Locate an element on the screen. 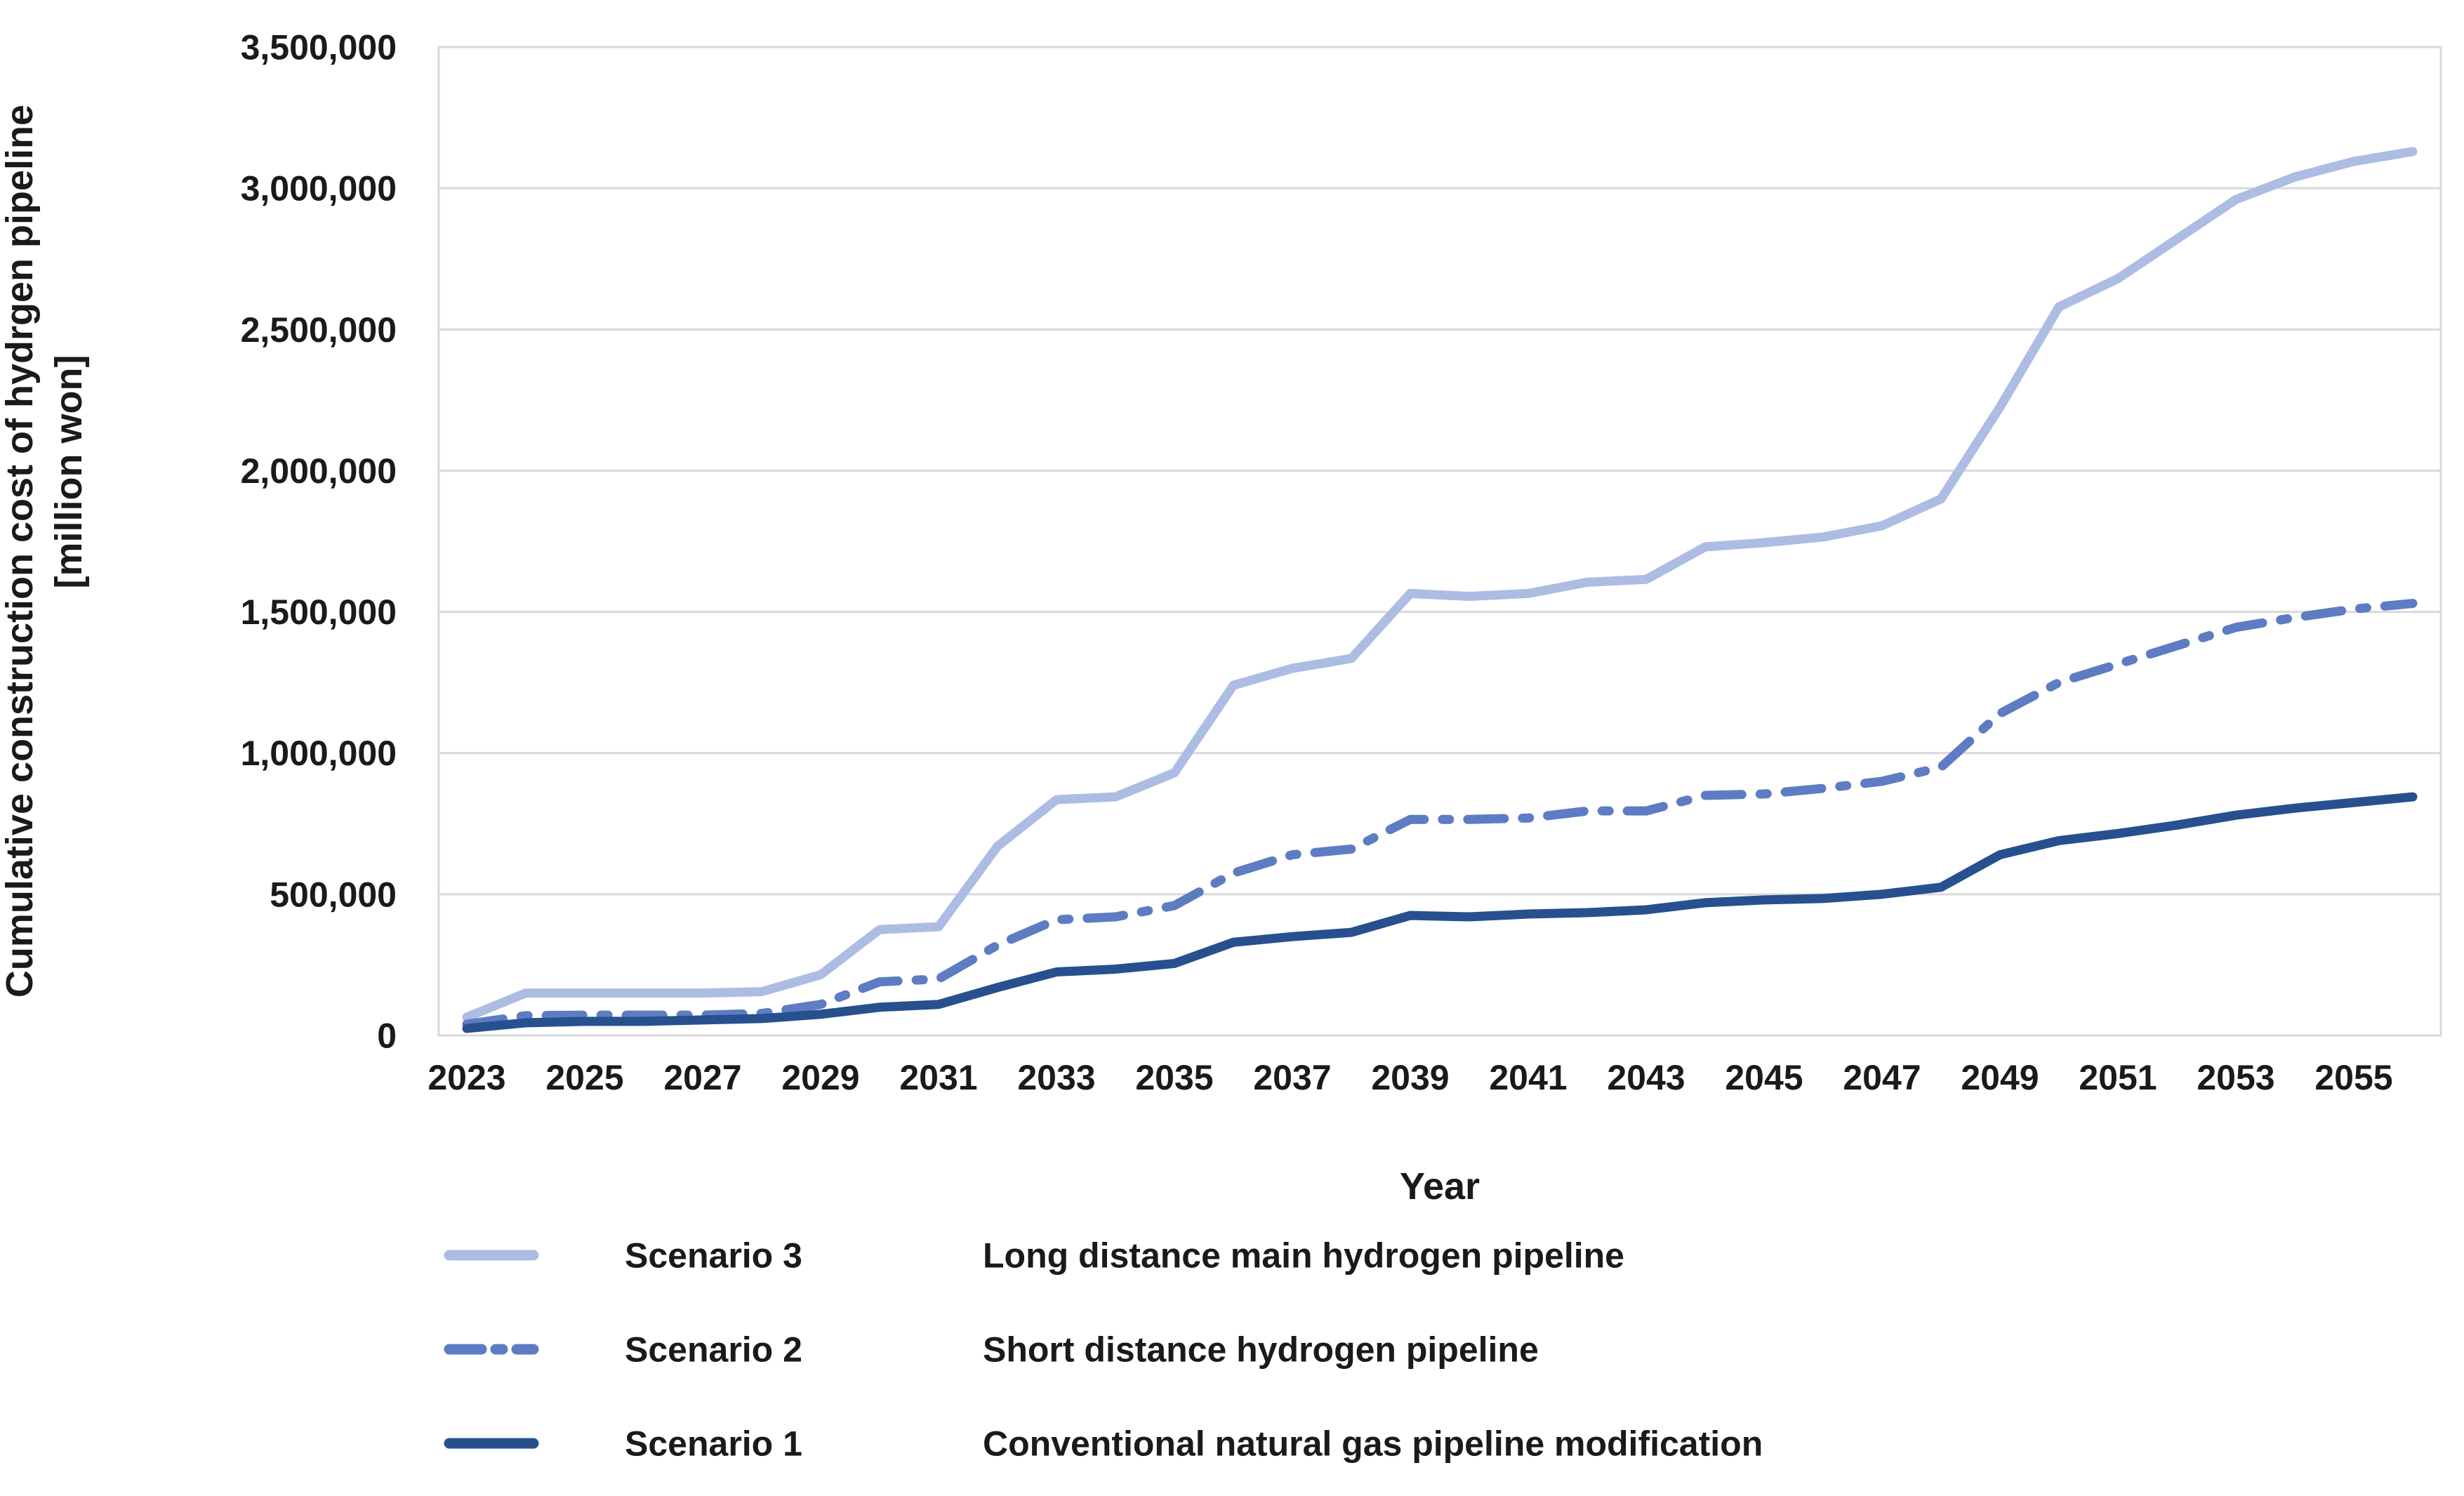  legend-series-name: Scenario 2 is located at coordinates (714, 1350).